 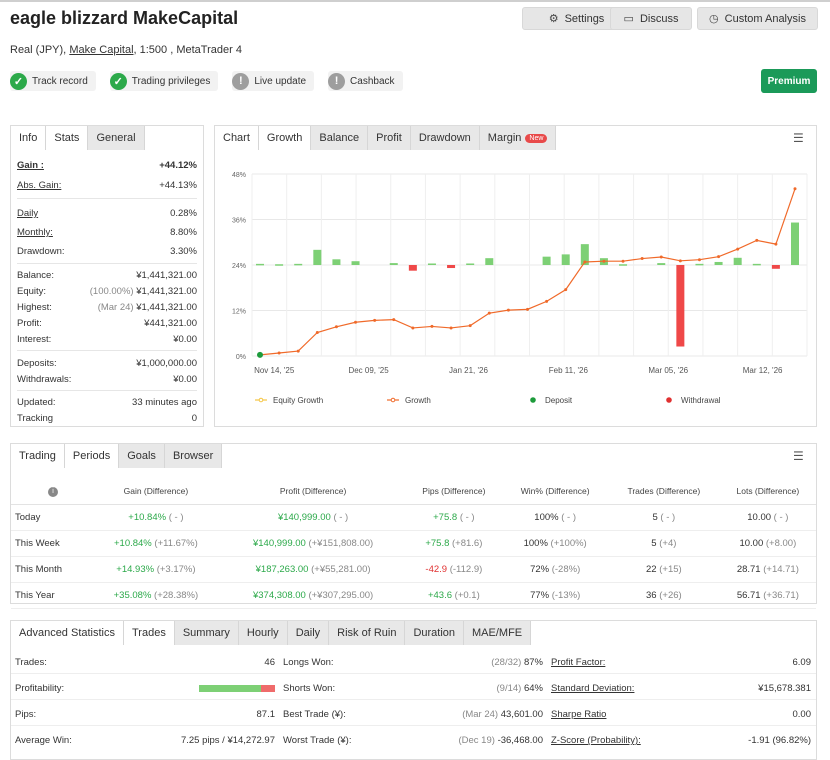 What do you see at coordinates (263, 633) in the screenshot?
I see `tab-hourly: Hourly` at bounding box center [263, 633].